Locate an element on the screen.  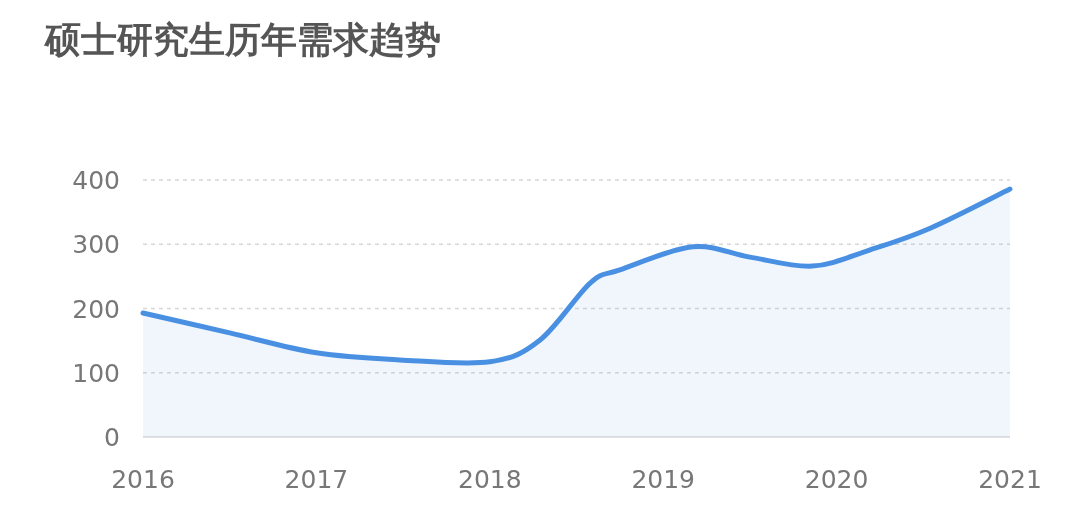
y-tick-label: 300 is located at coordinates (96, 245).